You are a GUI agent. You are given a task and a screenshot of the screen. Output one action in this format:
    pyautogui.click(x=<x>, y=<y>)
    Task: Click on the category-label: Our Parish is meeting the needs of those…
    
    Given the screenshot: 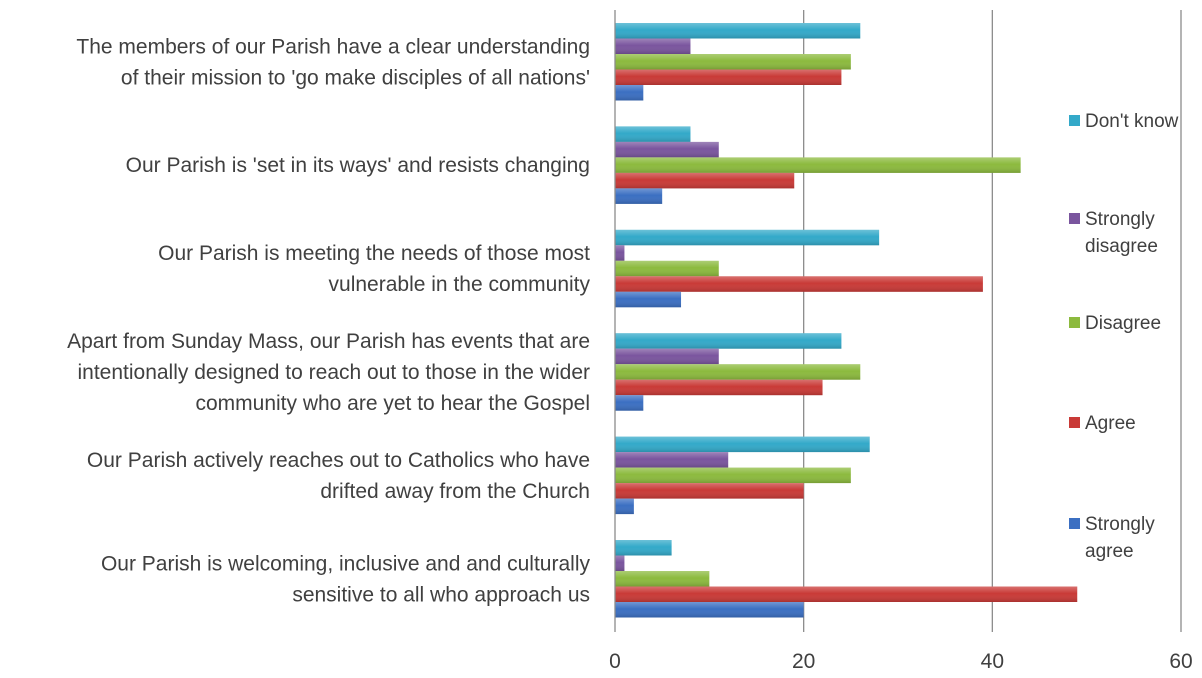 What is the action you would take?
    pyautogui.click(x=374, y=269)
    